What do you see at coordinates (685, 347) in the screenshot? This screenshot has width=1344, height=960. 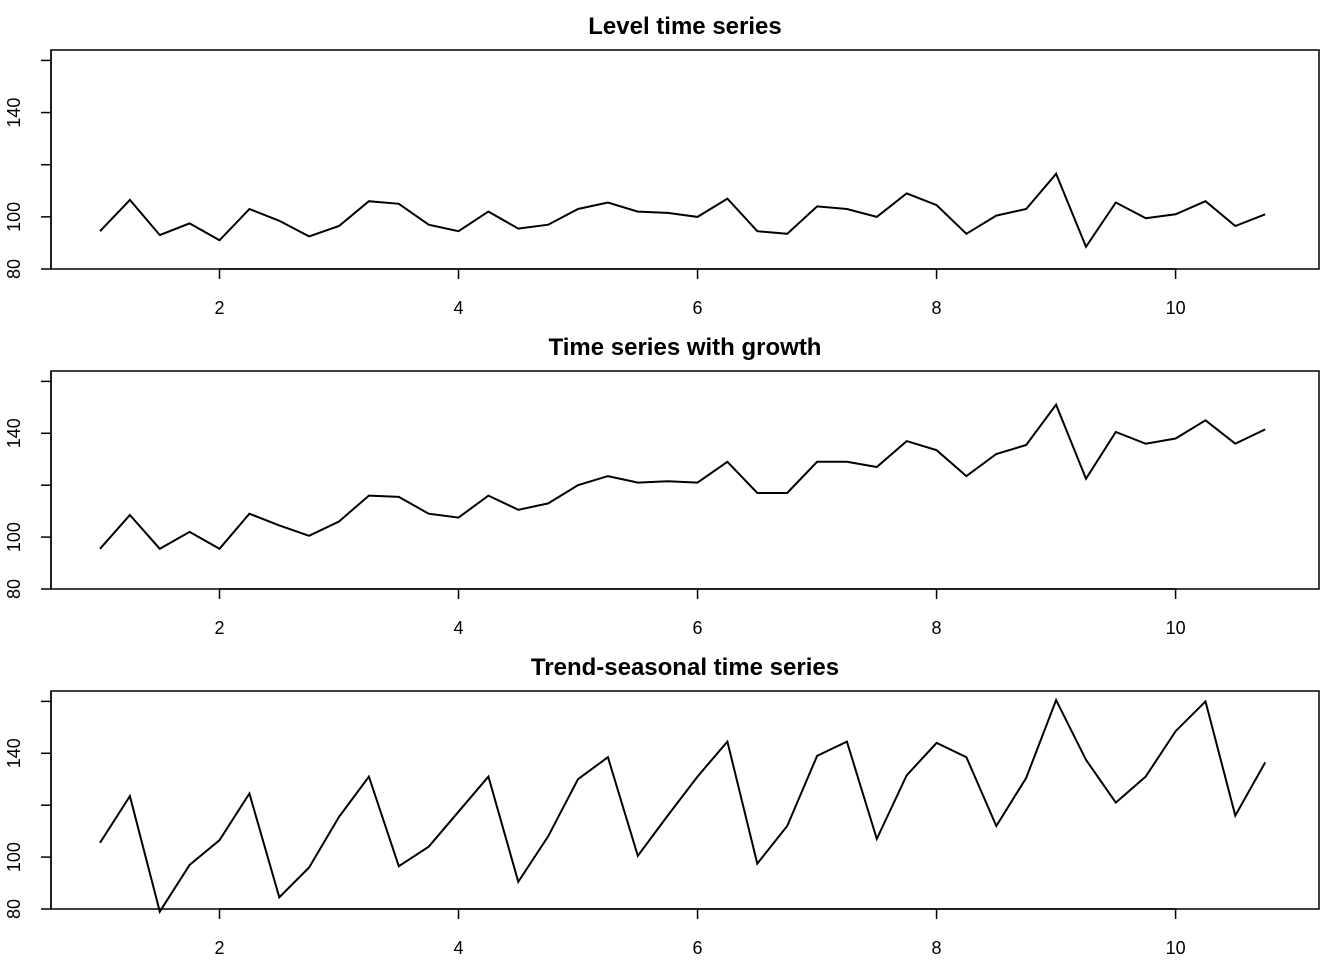 I see `chart-title: Time series with growth` at bounding box center [685, 347].